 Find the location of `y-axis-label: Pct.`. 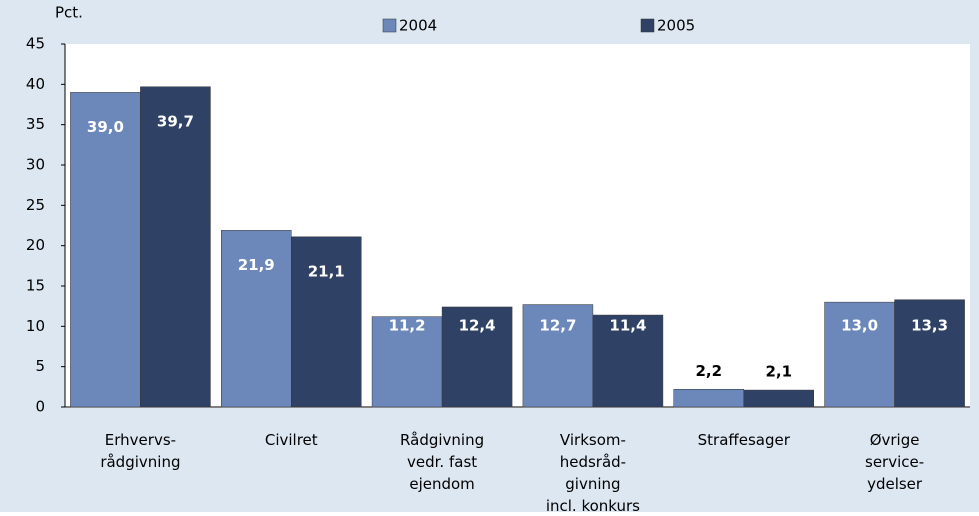

y-axis-label: Pct. is located at coordinates (69, 13).